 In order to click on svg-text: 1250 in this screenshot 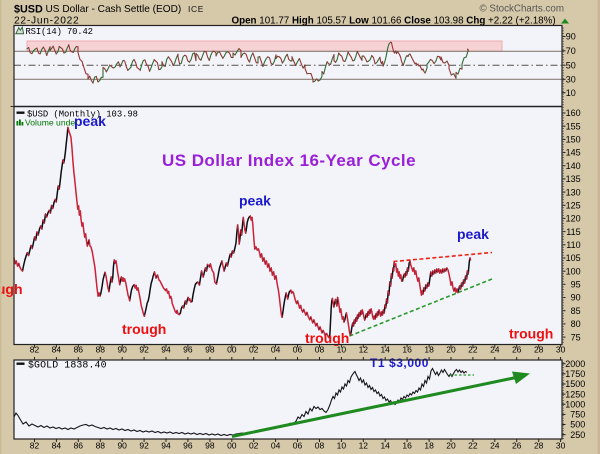, I will do `click(575, 394)`.